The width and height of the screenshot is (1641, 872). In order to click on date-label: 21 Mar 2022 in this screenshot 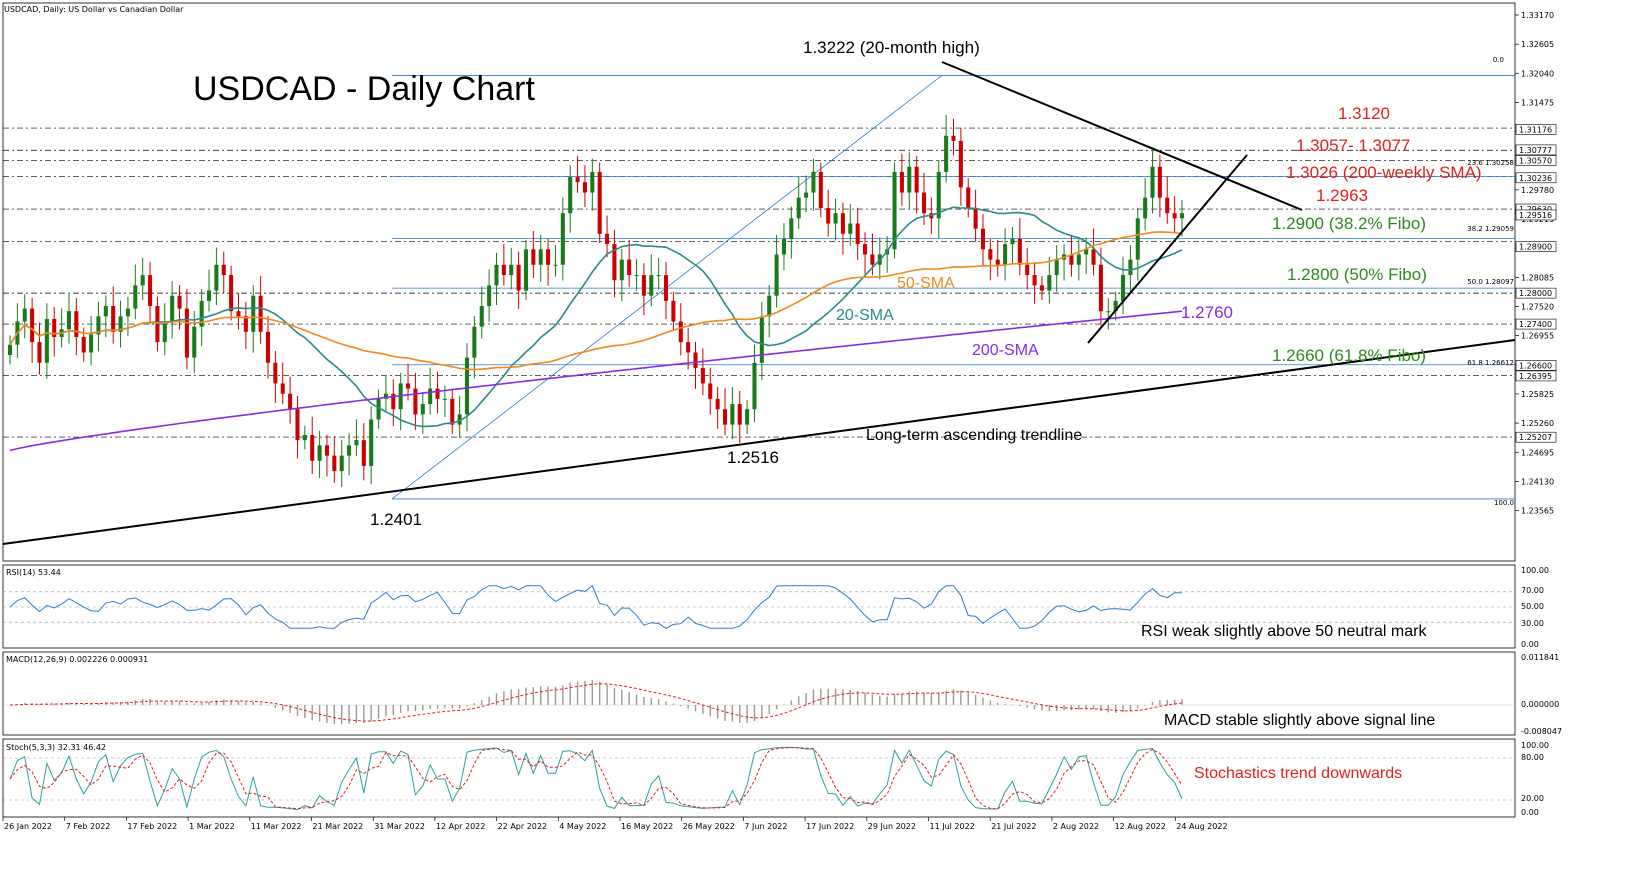, I will do `click(338, 826)`.